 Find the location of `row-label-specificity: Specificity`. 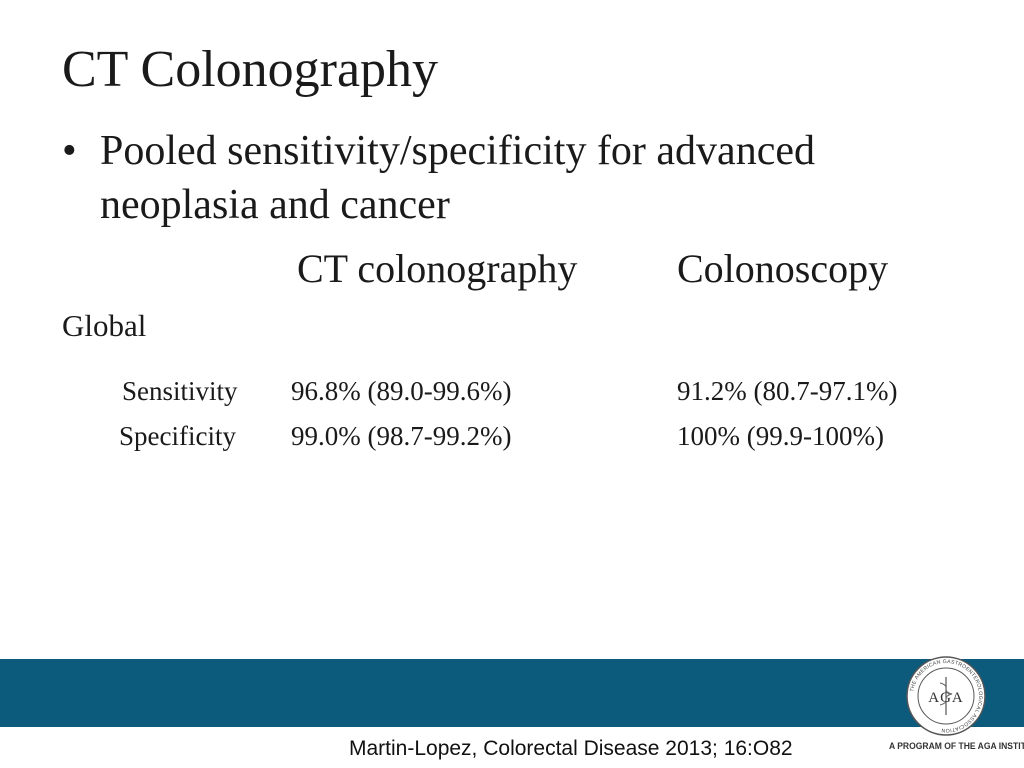

row-label-specificity: Specificity is located at coordinates (177, 436).